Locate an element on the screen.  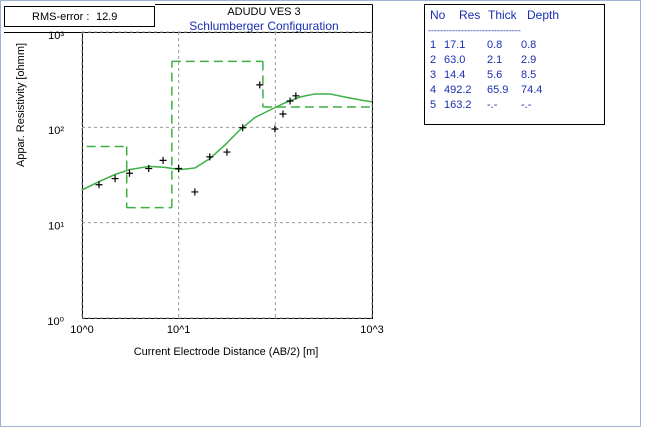
x-tick-label: 10^0 is located at coordinates (82, 330).